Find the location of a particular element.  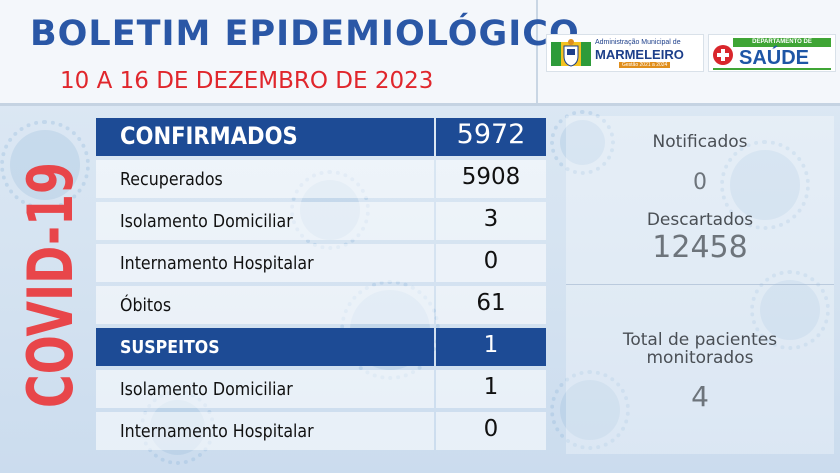

header-bottom-line is located at coordinates (420, 104).